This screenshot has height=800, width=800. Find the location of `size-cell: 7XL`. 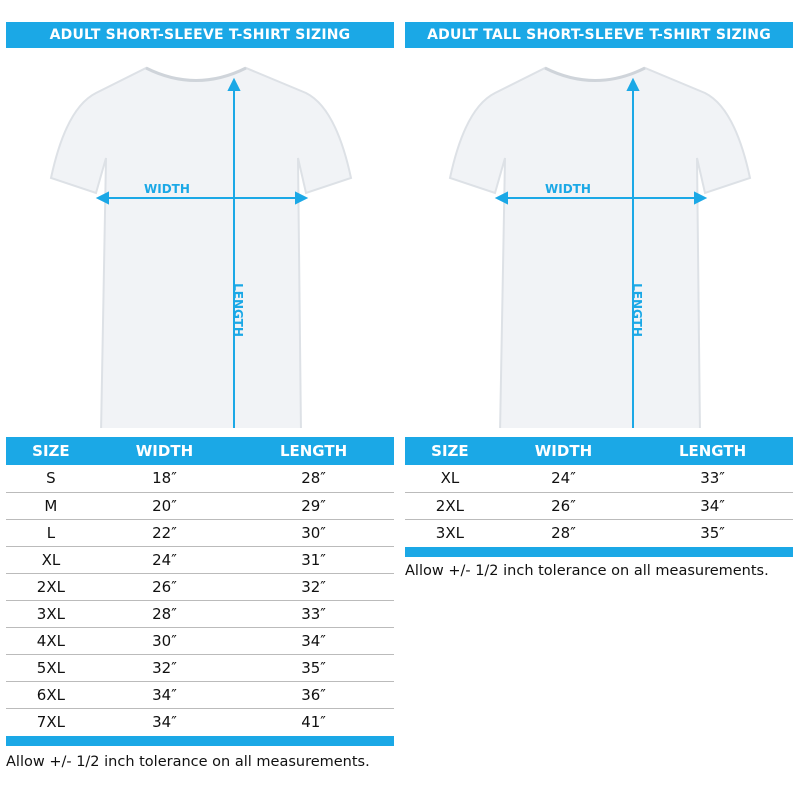

size-cell: 7XL is located at coordinates (50, 721).